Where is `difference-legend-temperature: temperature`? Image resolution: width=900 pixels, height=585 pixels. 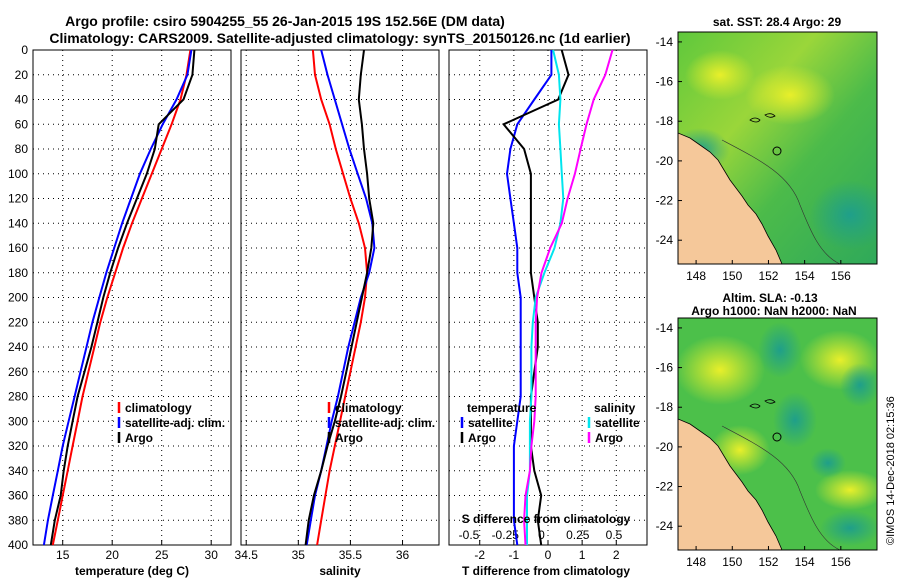 difference-legend-temperature: temperature is located at coordinates (502, 408).